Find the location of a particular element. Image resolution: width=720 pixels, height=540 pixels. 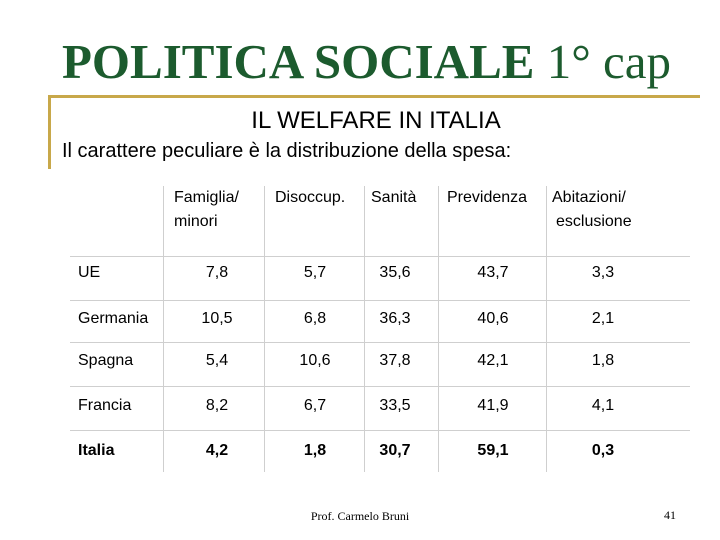

slide-subtitle: IL WELFARE IN ITALIA is located at coordinates (376, 120).